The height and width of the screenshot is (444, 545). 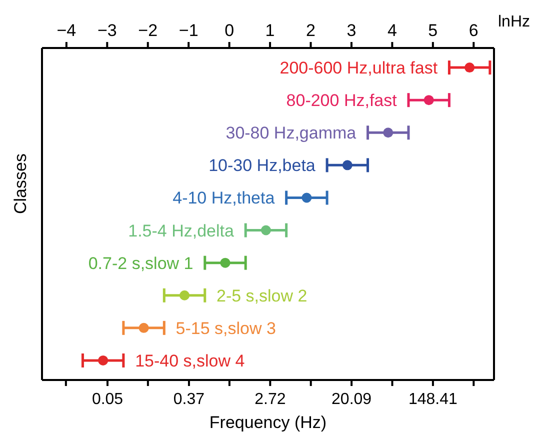 I want to click on x2-tick-label: 1, so click(x=270, y=30).